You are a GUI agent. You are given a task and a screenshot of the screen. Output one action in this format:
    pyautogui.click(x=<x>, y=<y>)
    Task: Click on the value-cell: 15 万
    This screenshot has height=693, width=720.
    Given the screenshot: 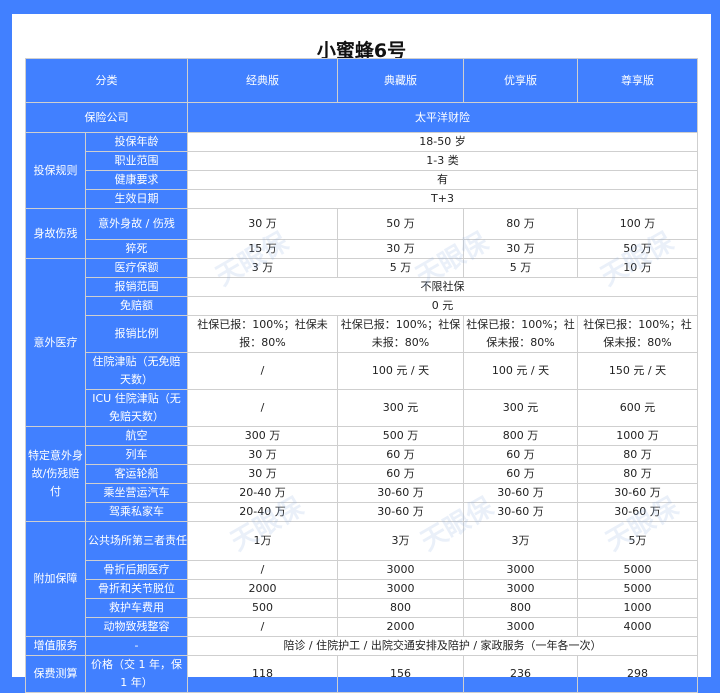 What is the action you would take?
    pyautogui.click(x=262, y=249)
    